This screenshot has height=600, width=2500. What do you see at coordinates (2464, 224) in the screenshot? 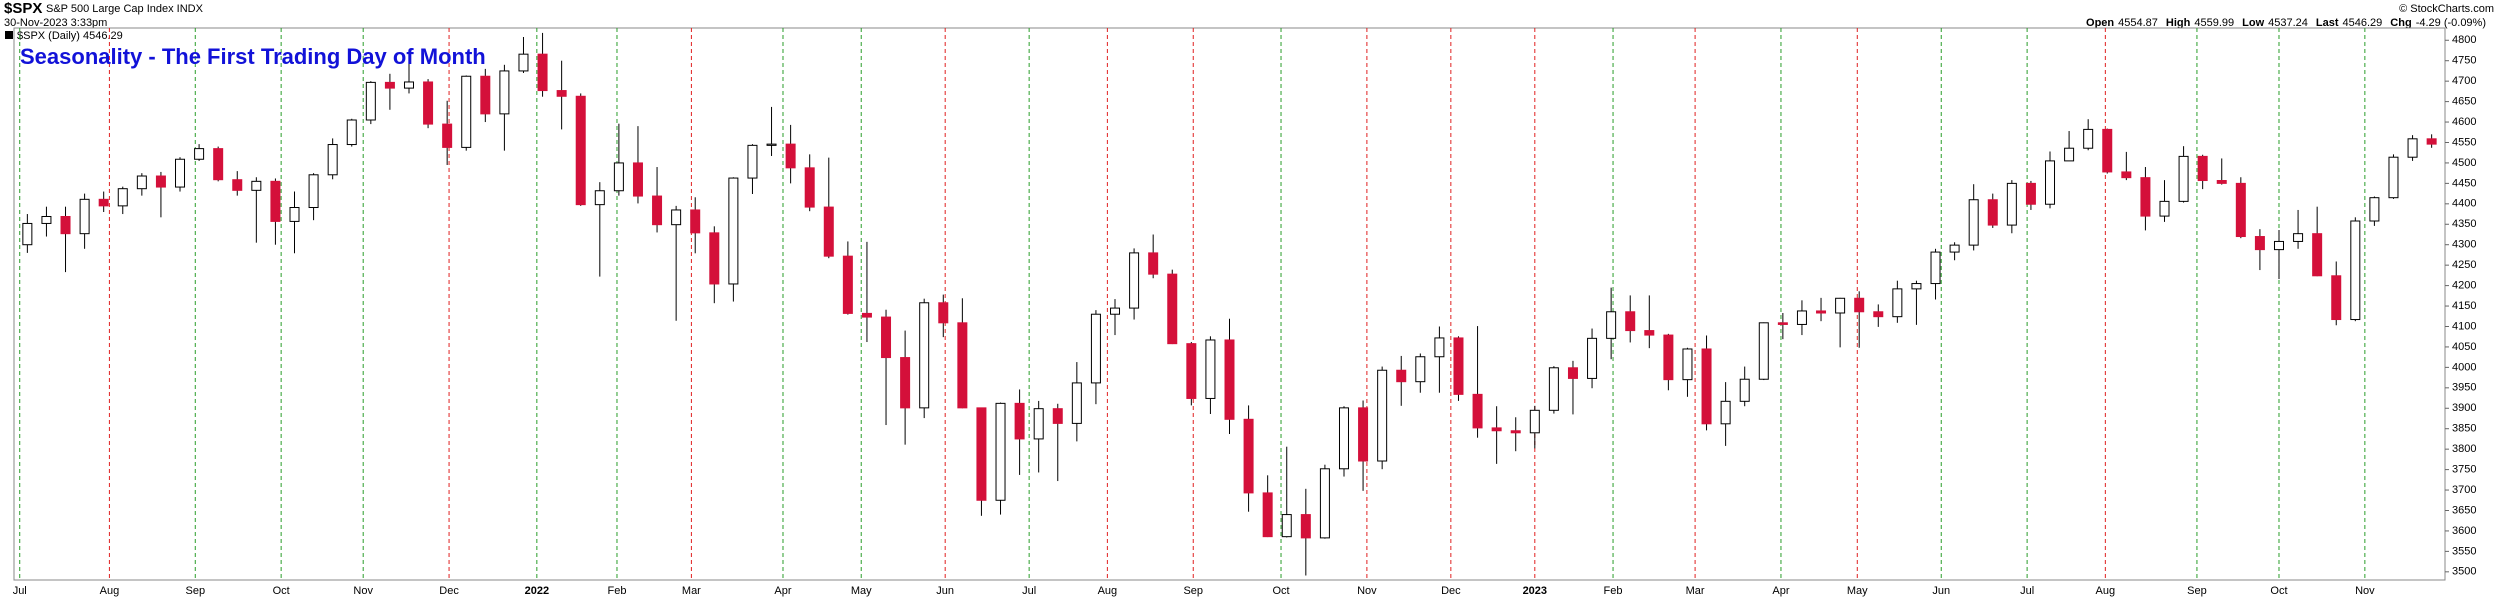
I see `y-tick-label: 4350` at bounding box center [2464, 224].